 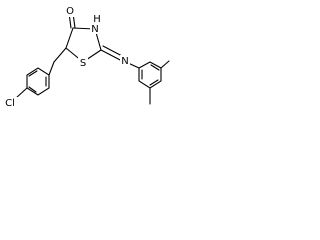 I want to click on atom-label: H, so click(x=97, y=19).